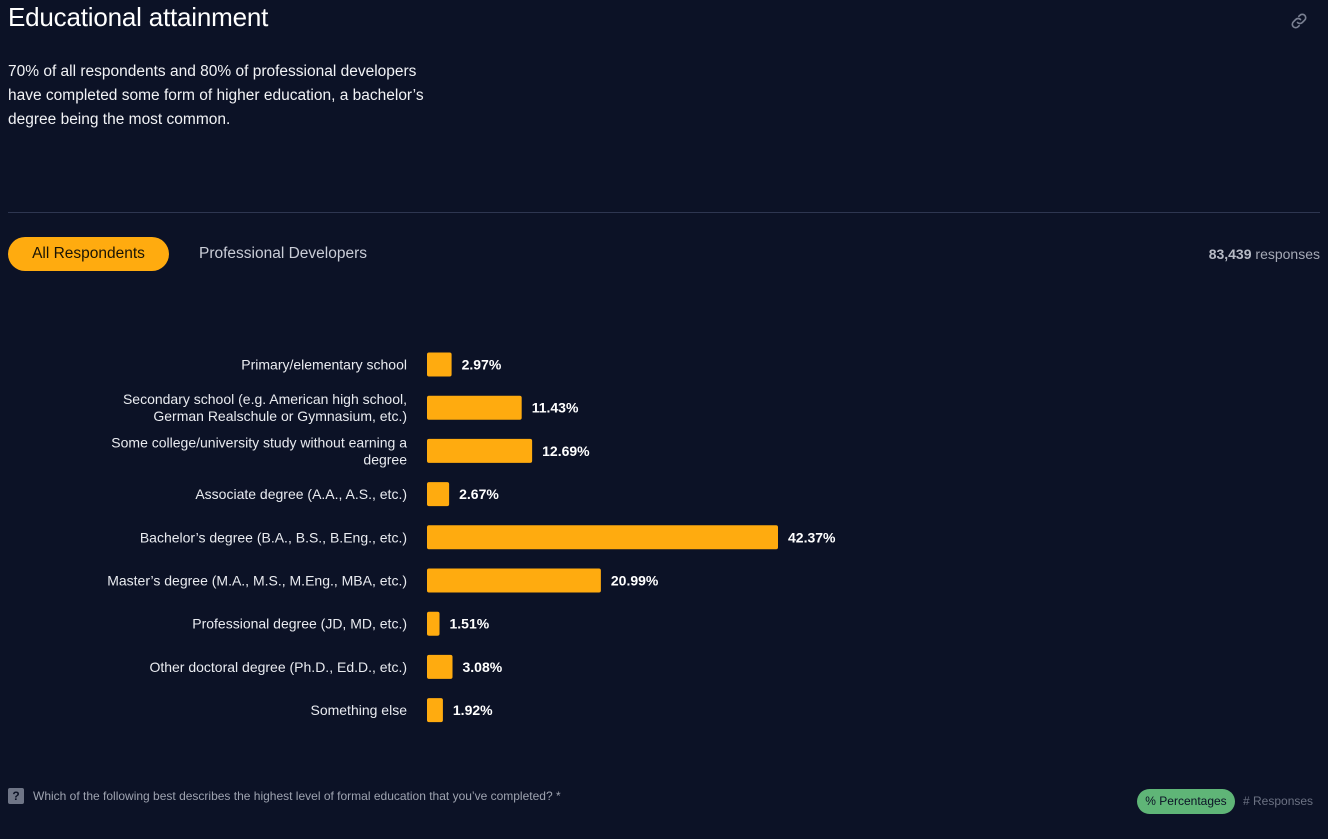  I want to click on category-label: Associate degree (A.A., A.S., etc.), so click(301, 494).